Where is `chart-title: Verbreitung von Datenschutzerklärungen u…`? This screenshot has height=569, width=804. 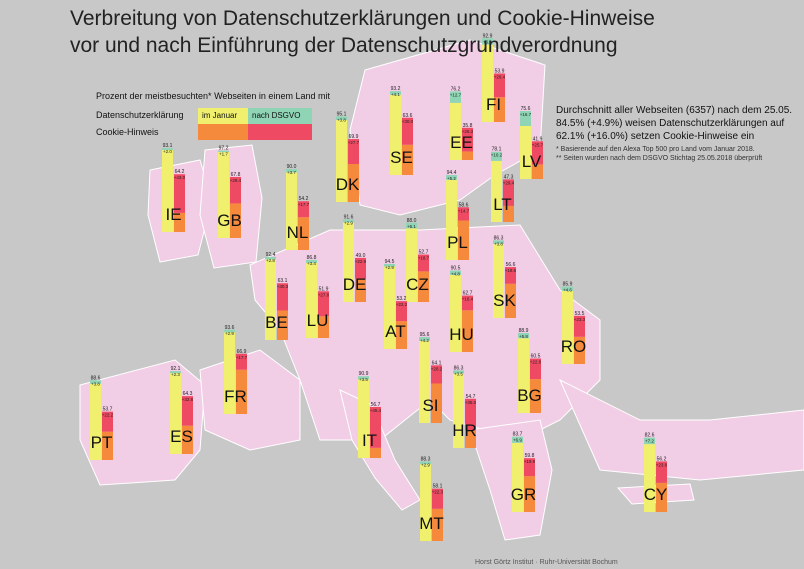 chart-title: Verbreitung von Datenschutzerklärungen u… is located at coordinates (362, 32).